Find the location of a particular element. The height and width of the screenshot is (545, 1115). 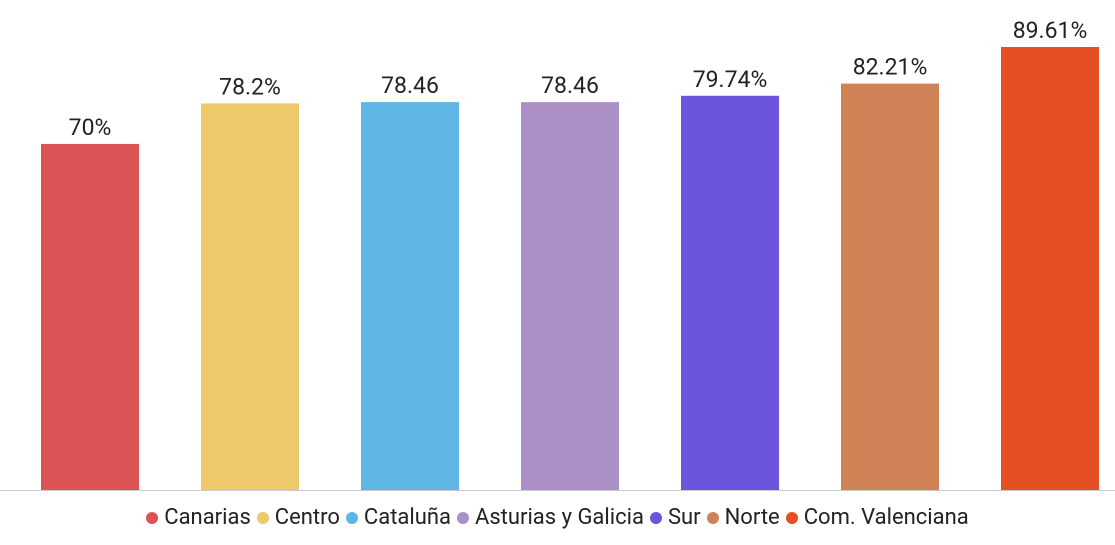

legend-label: Asturias y Galicia is located at coordinates (559, 517).